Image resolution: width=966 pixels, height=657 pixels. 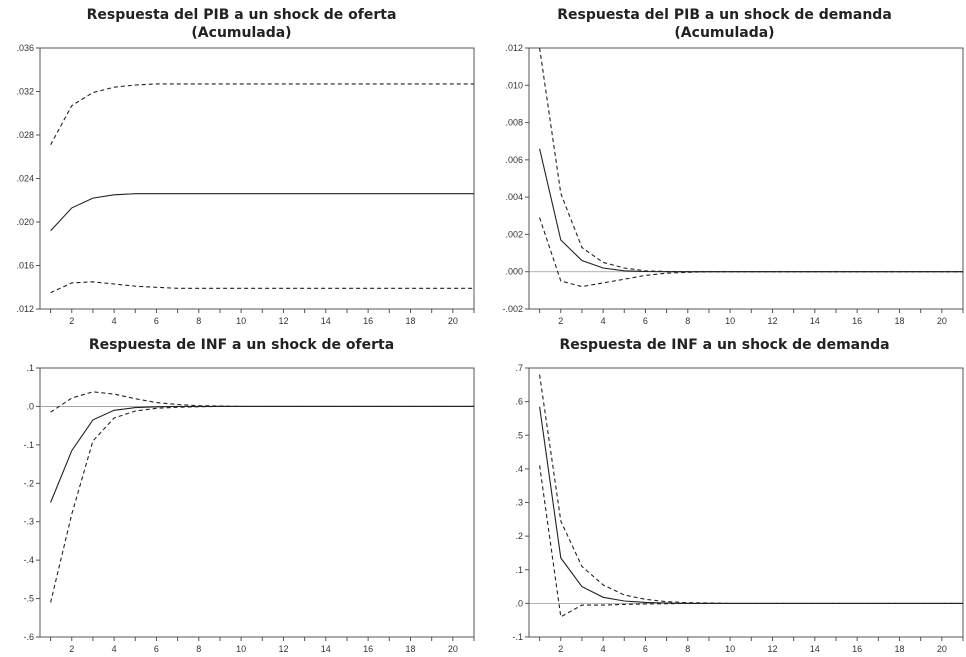 What do you see at coordinates (28, 560) in the screenshot?
I see `y-tick-label: -.4` at bounding box center [28, 560].